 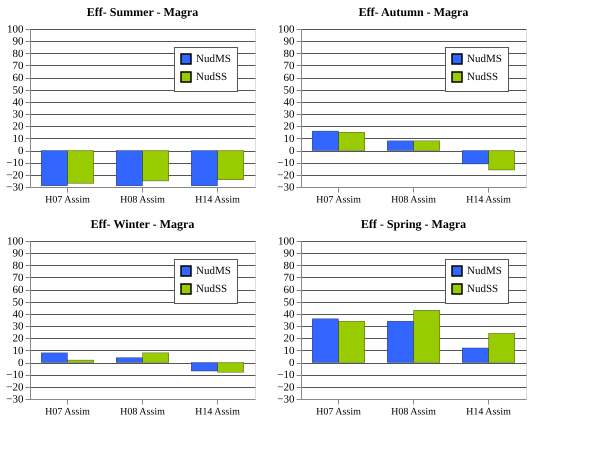 I want to click on chart-title: Eff - Spring - Magra, so click(x=413, y=224).